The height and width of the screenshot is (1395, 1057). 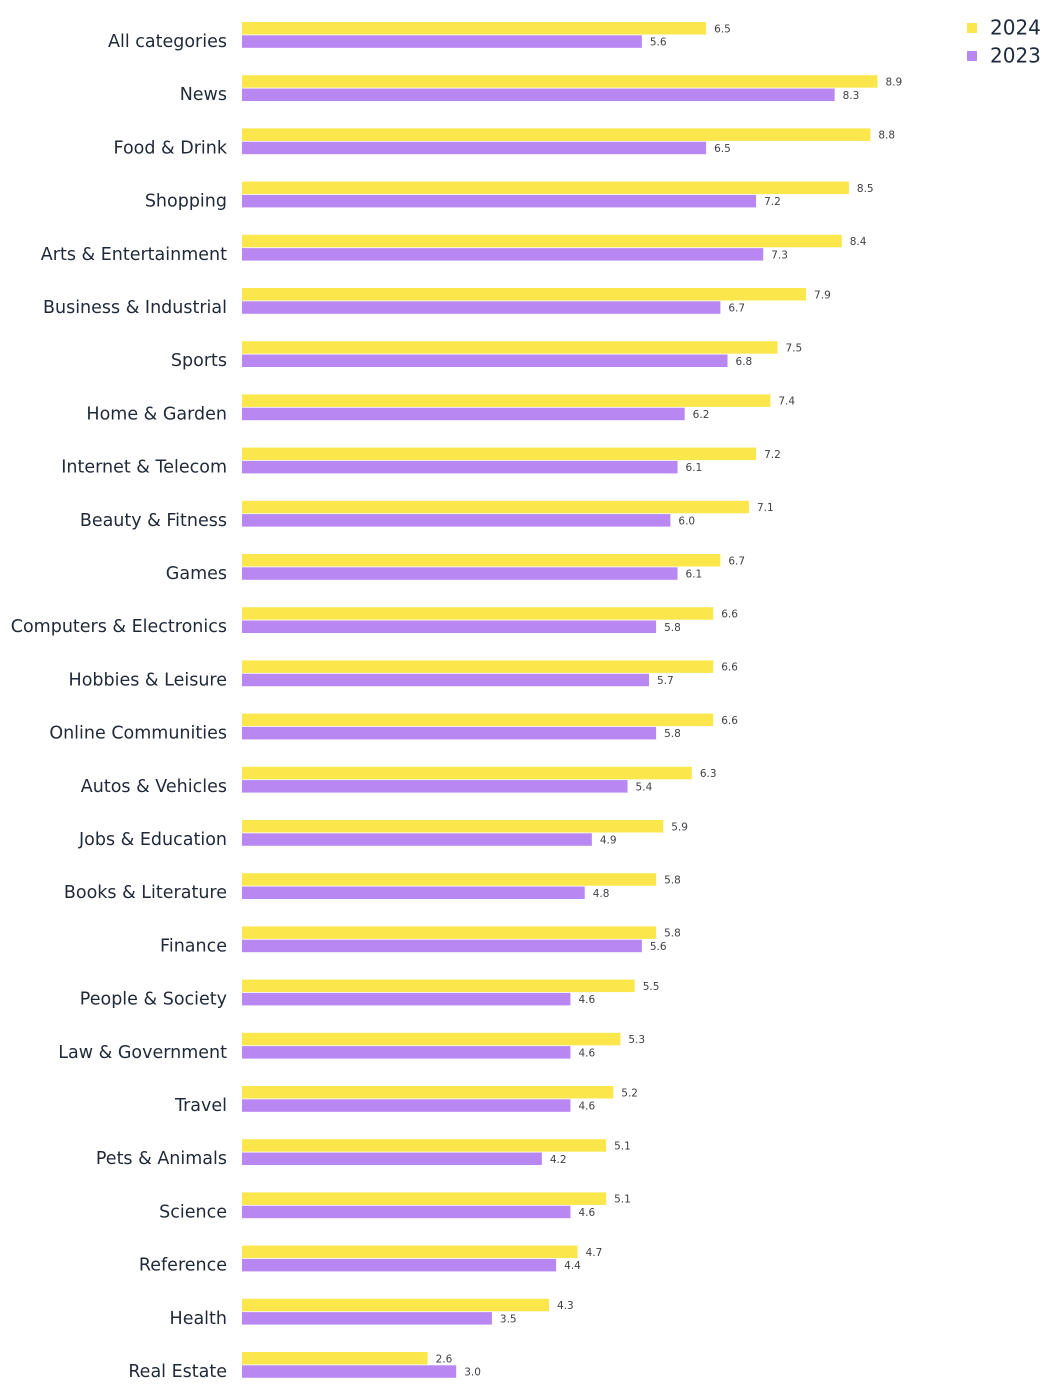 I want to click on category-label: Hobbies & Leisure, so click(x=148, y=680).